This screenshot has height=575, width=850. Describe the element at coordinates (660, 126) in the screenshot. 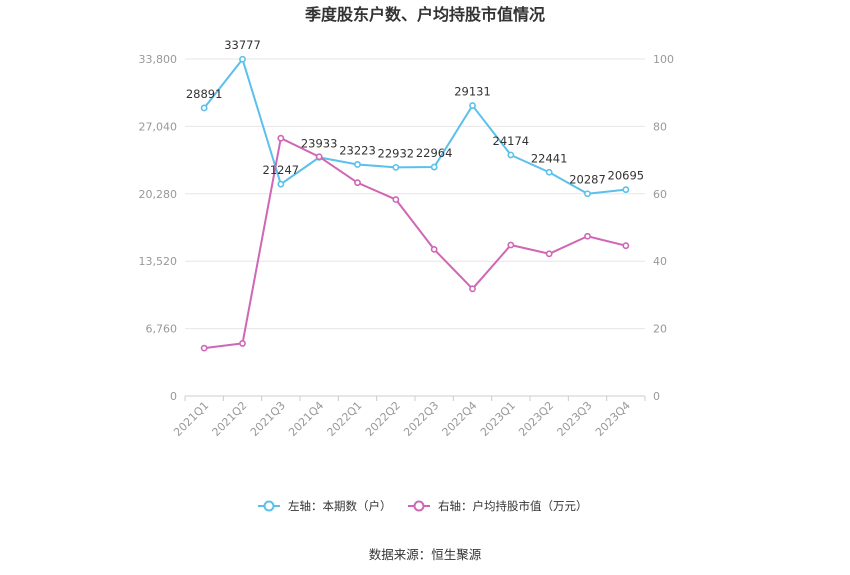

I see `right-tick-label: 80` at that location.